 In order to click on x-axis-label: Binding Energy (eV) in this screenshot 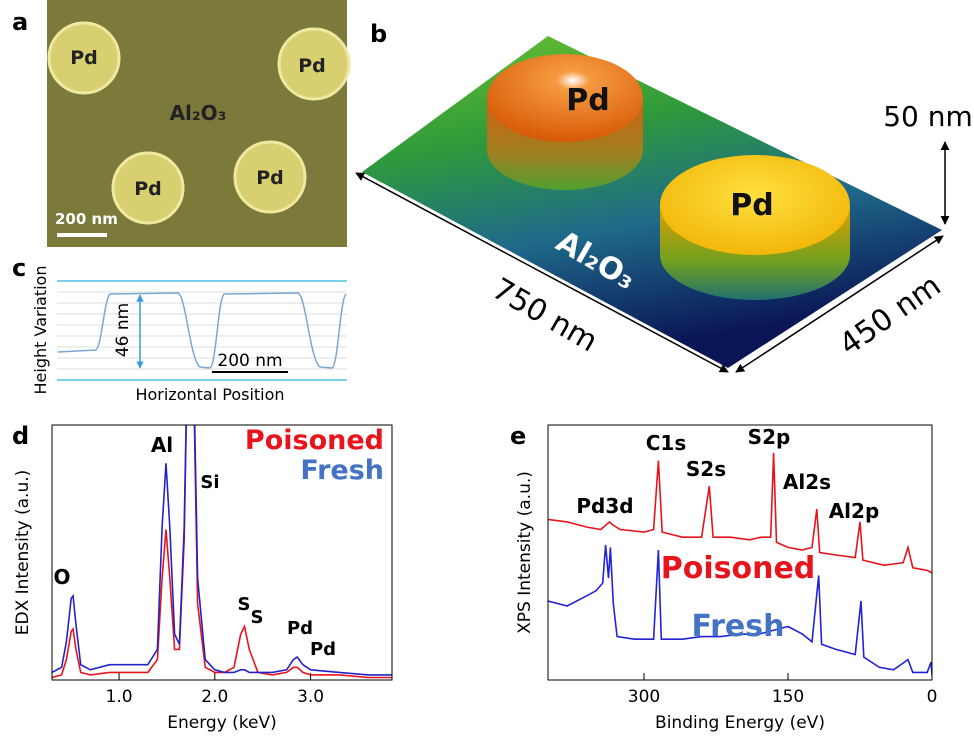, I will do `click(740, 723)`.